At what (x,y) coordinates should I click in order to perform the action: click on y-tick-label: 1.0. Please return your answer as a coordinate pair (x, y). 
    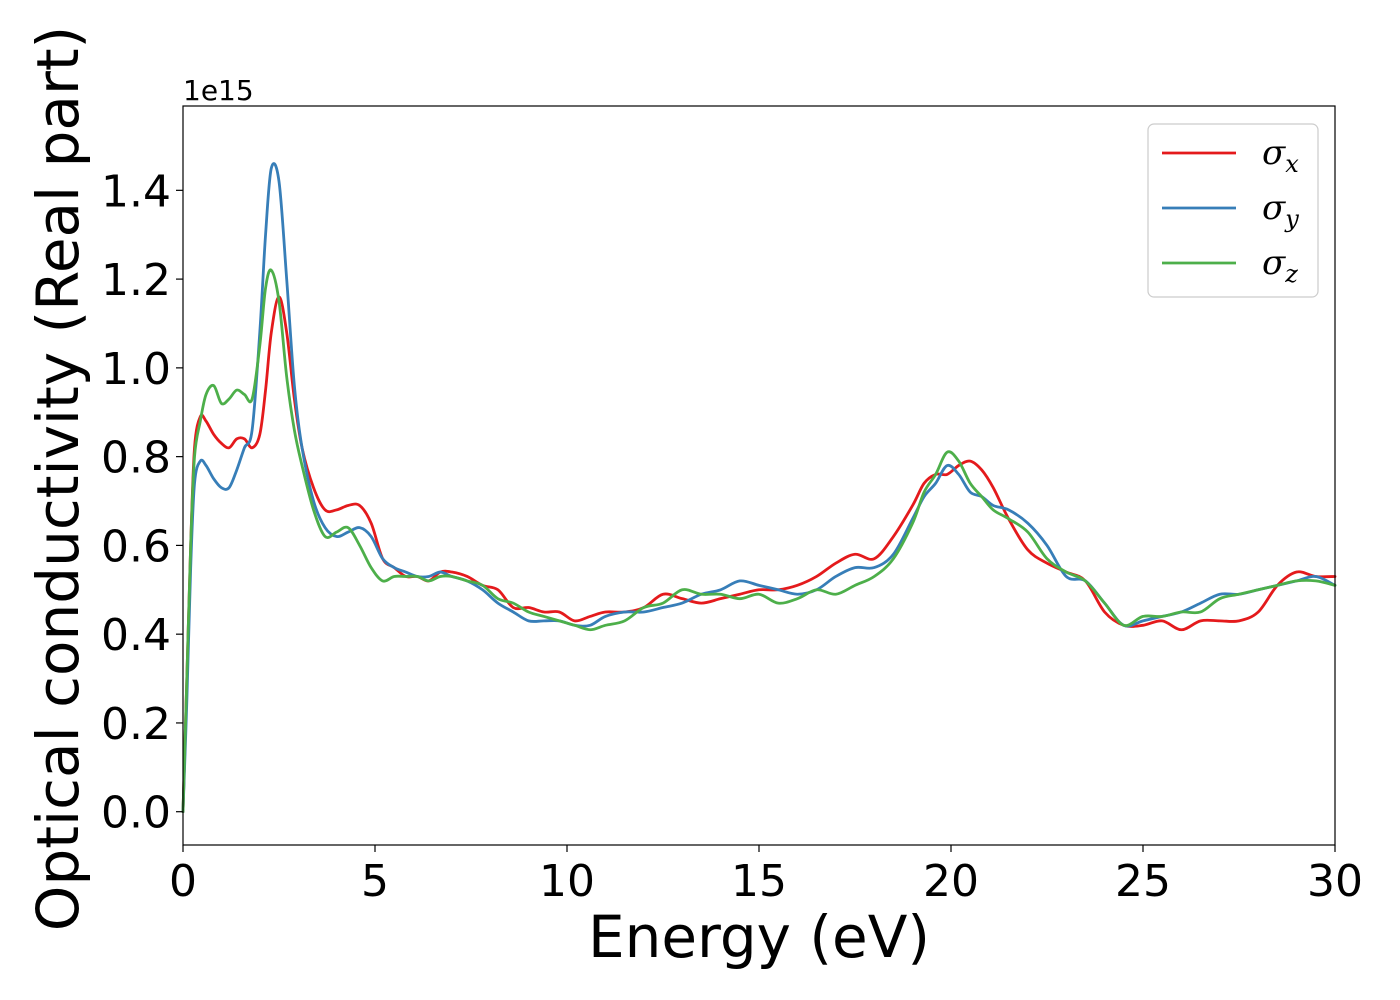
    Looking at the image, I should click on (136, 369).